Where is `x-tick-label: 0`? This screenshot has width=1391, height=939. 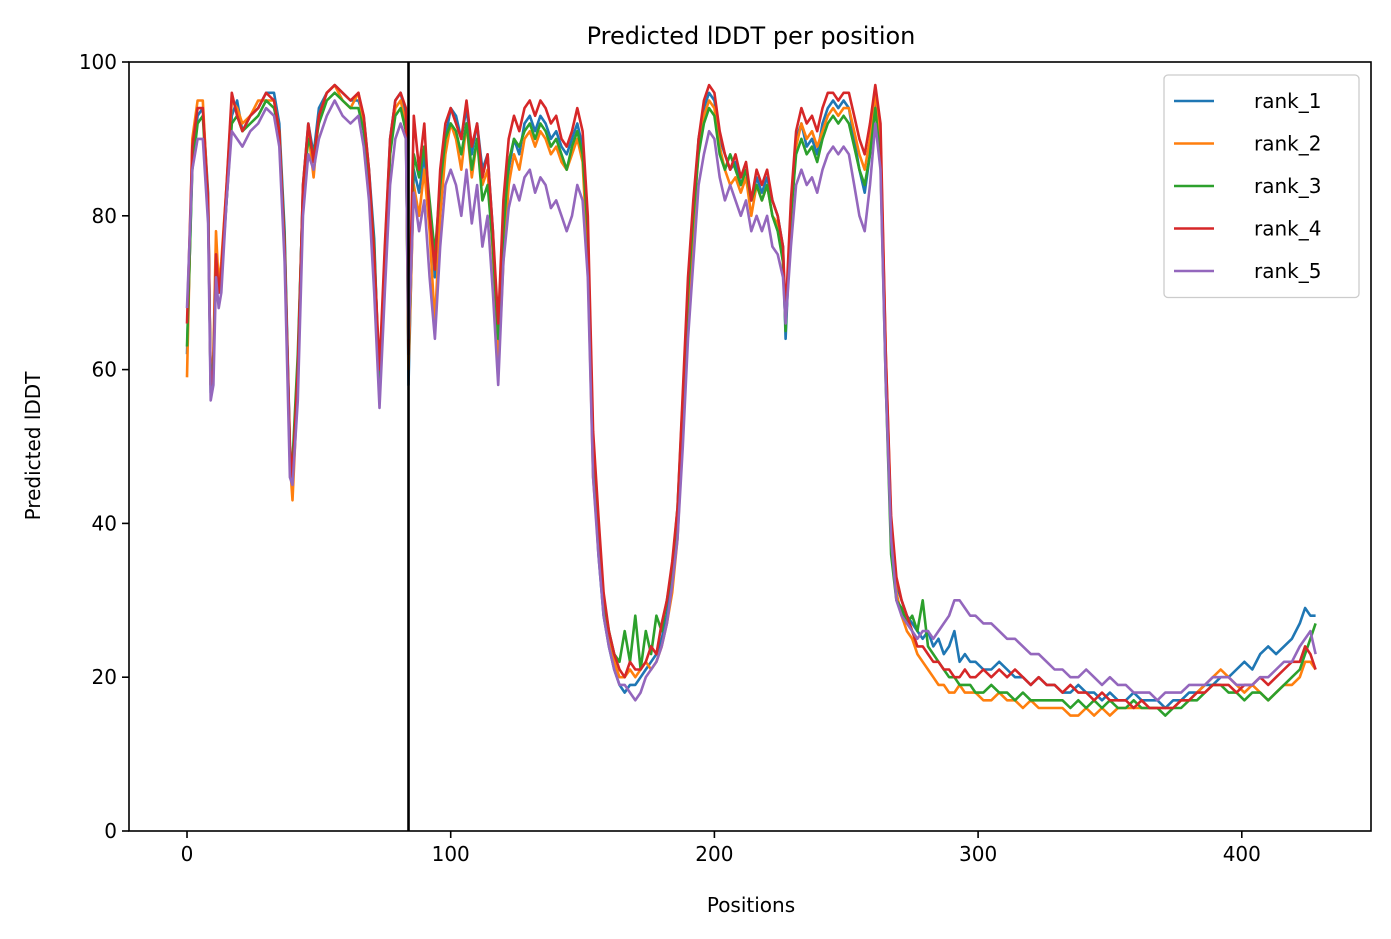 x-tick-label: 0 is located at coordinates (187, 854).